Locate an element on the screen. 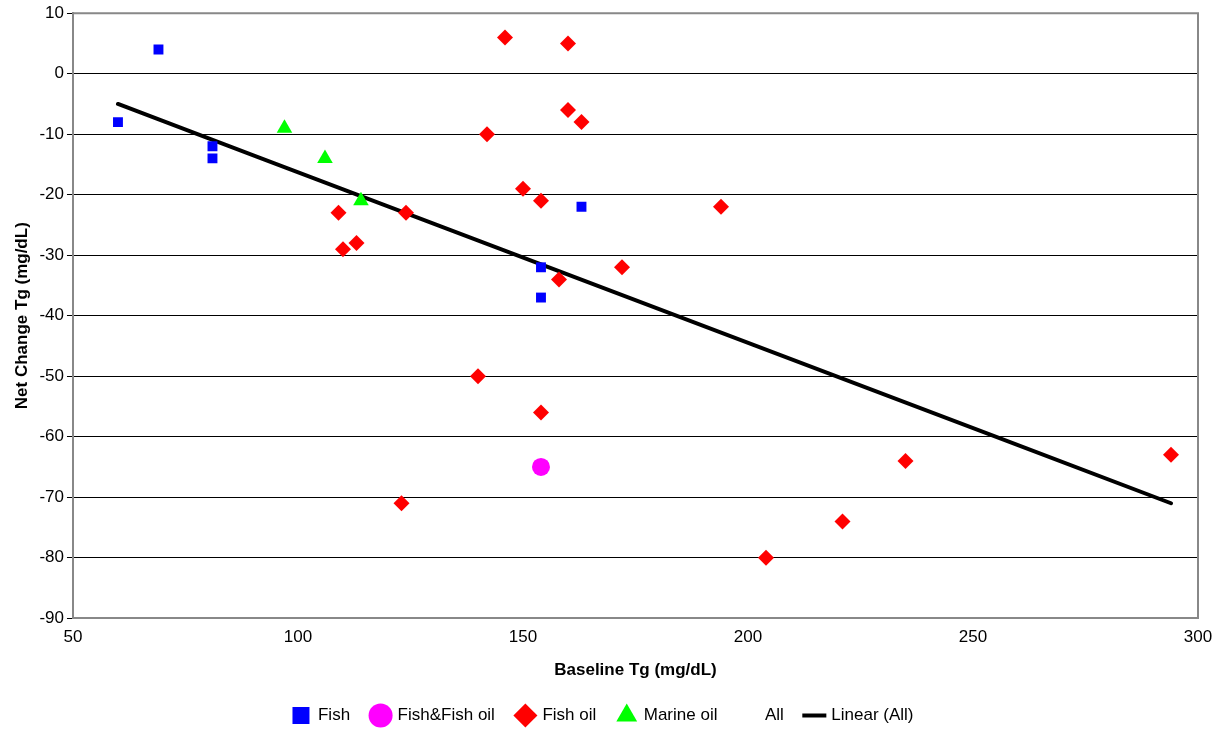  y-tick-label: -50 is located at coordinates (51, 375).